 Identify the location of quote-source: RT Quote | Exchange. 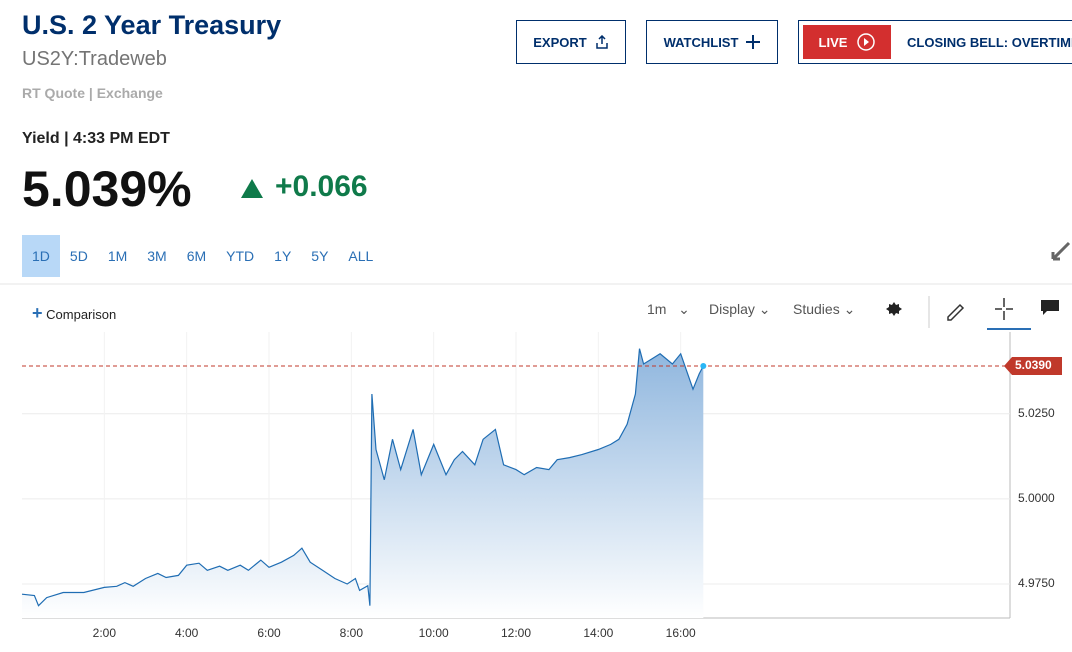
(92, 93).